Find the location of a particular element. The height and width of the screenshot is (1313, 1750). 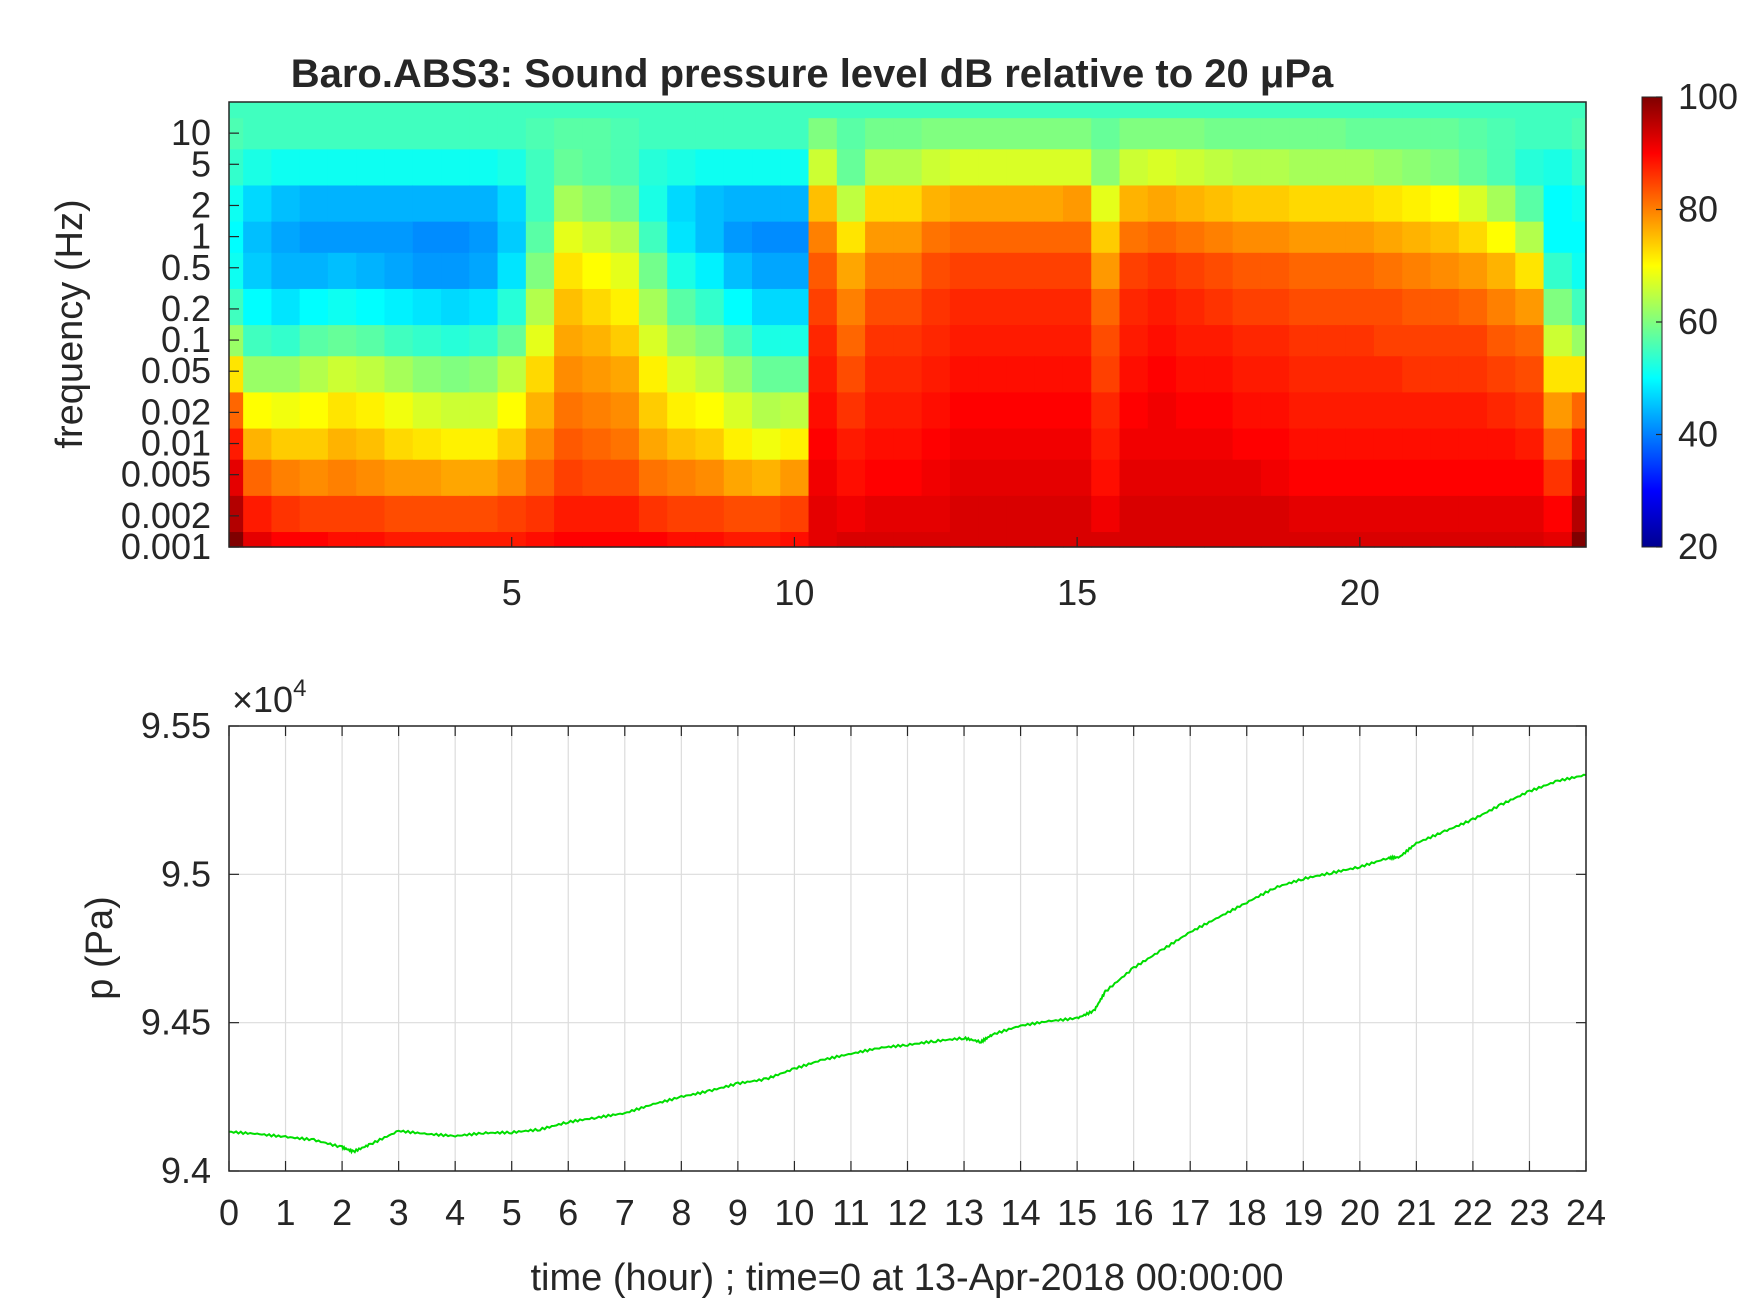

pressure-y-label: p (Pa) is located at coordinates (100, 947).